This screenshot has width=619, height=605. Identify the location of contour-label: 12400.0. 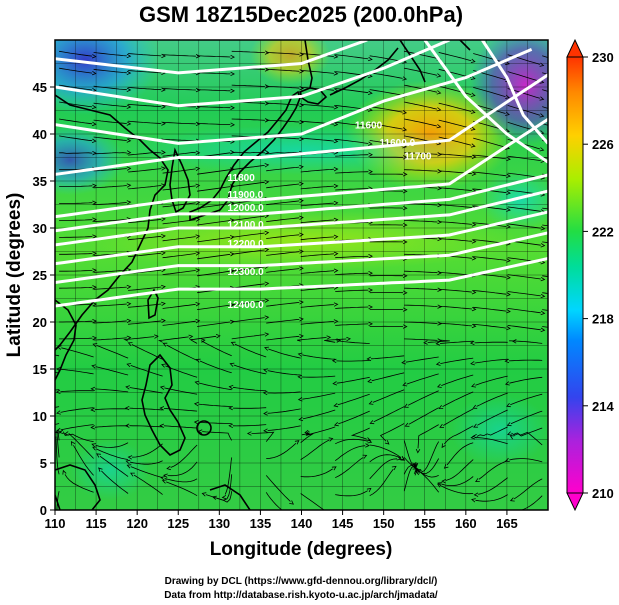
(246, 305).